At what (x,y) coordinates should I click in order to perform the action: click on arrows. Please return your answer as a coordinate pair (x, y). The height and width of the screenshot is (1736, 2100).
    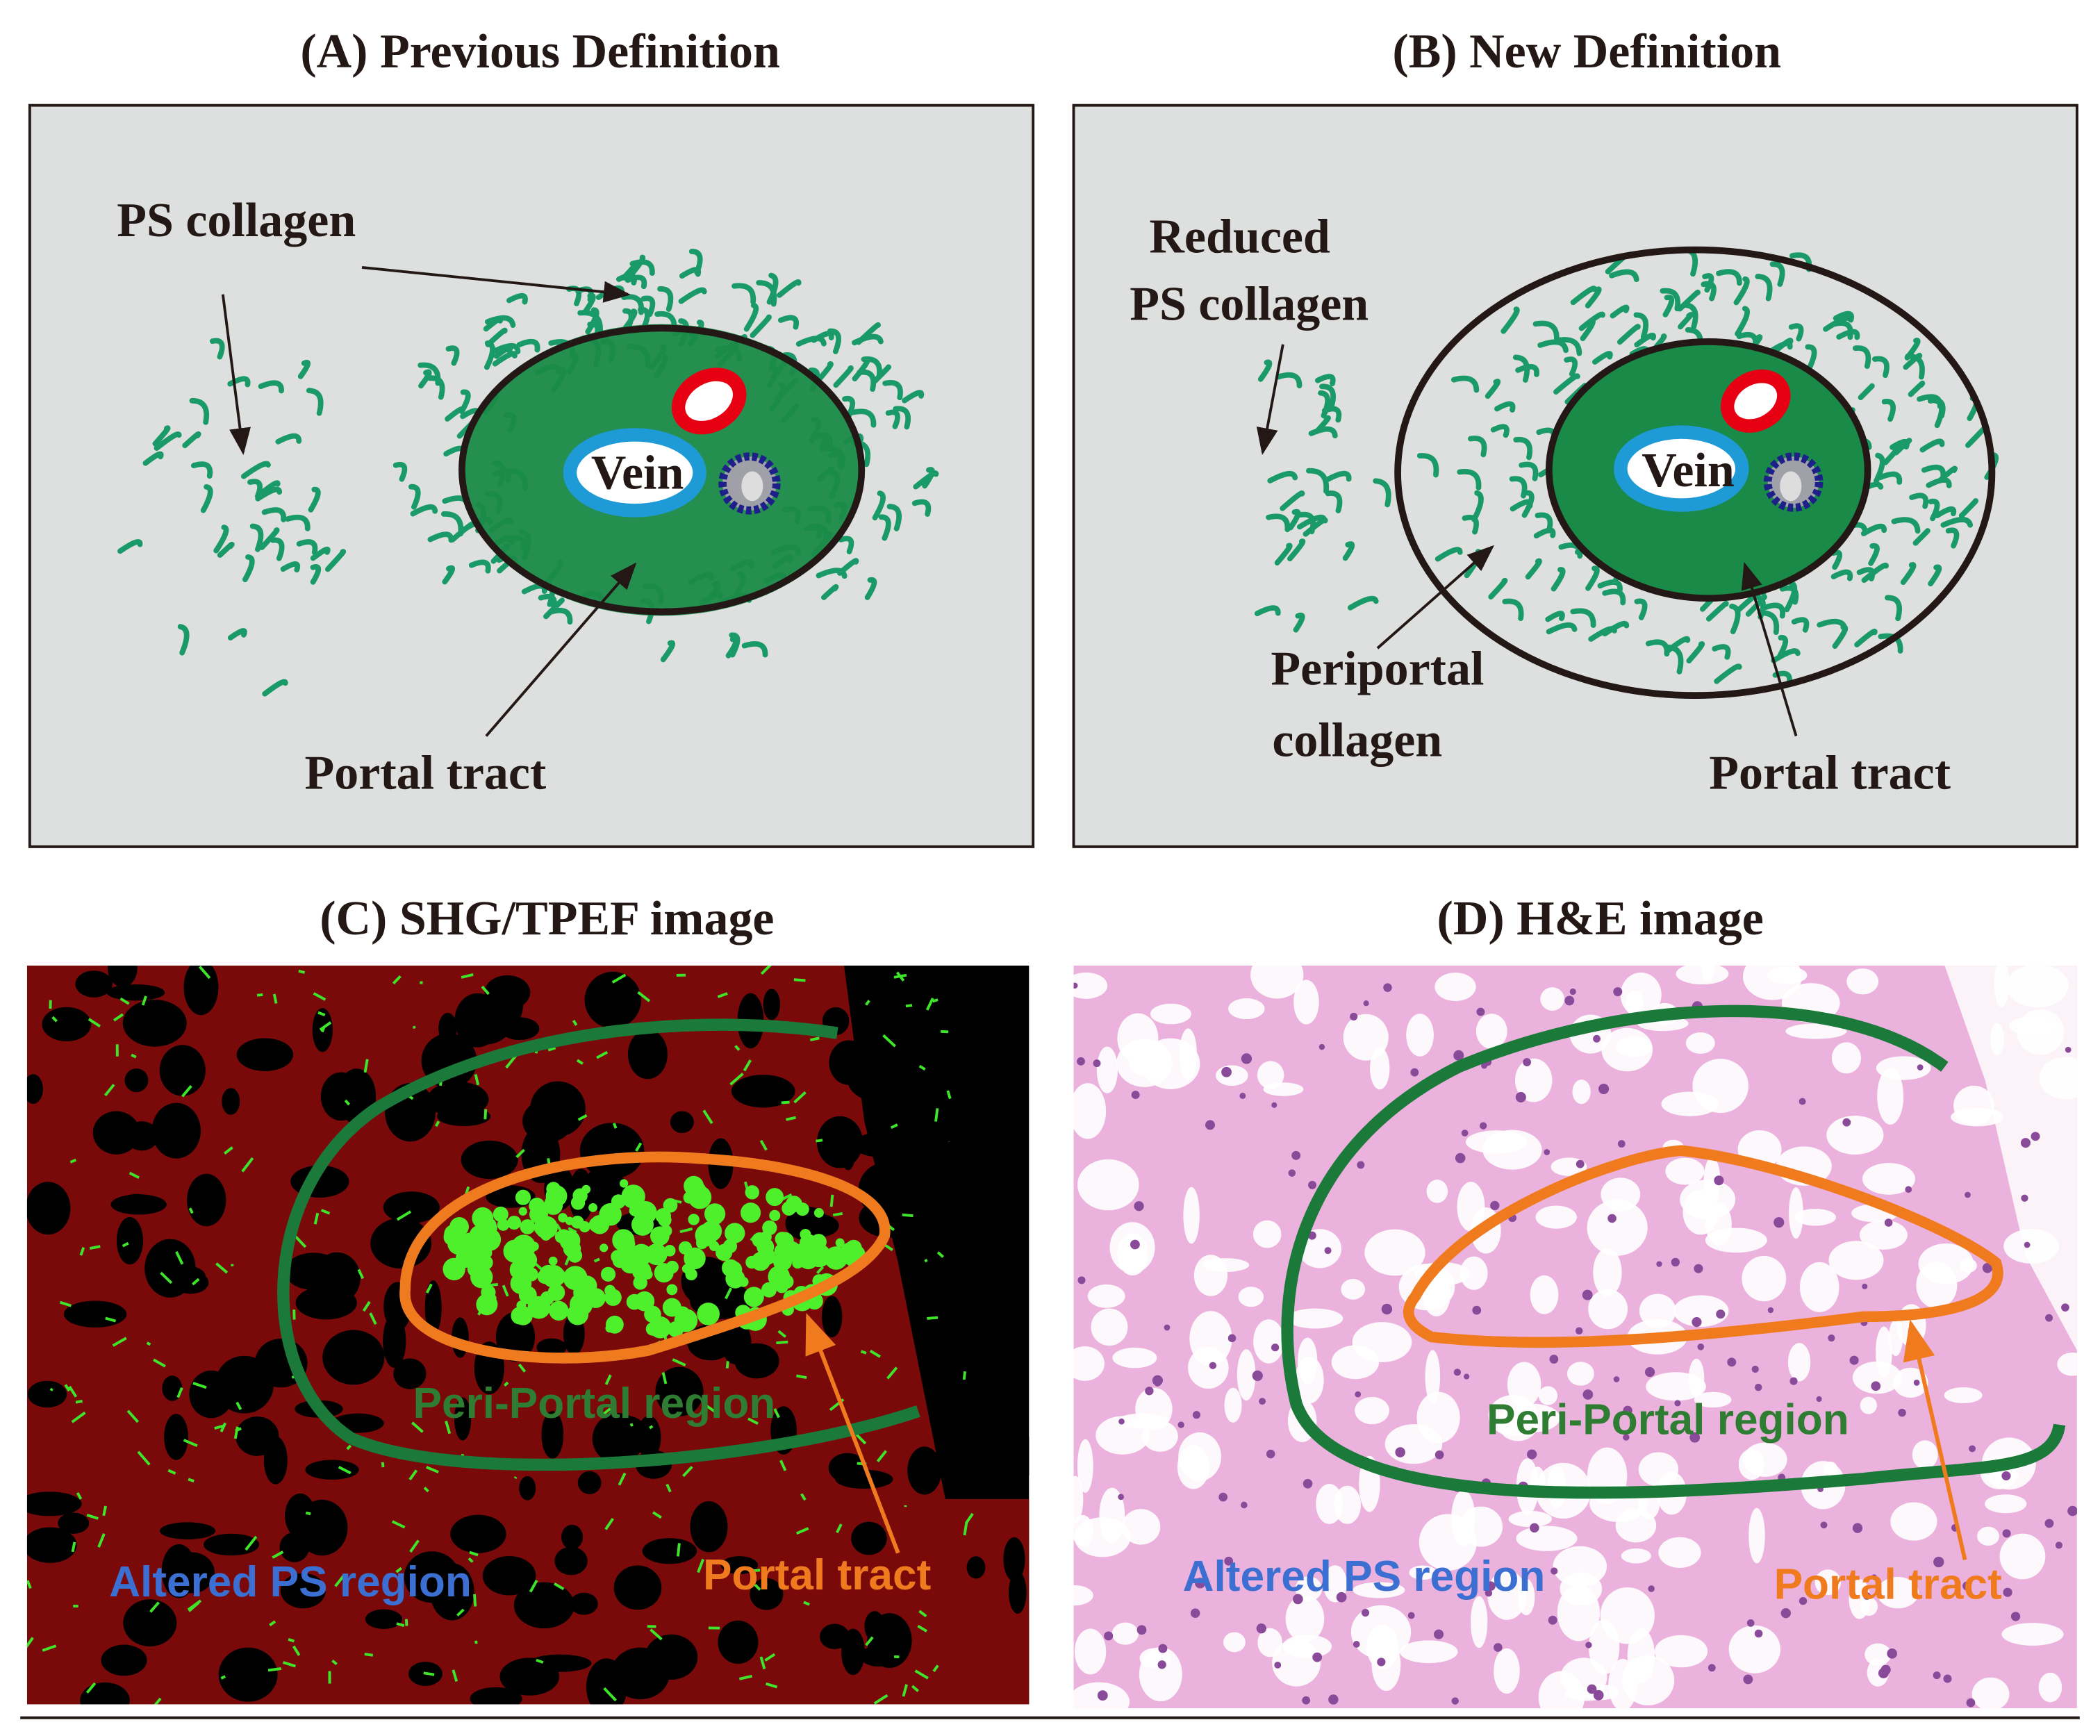
    Looking at the image, I should click on (429, 501).